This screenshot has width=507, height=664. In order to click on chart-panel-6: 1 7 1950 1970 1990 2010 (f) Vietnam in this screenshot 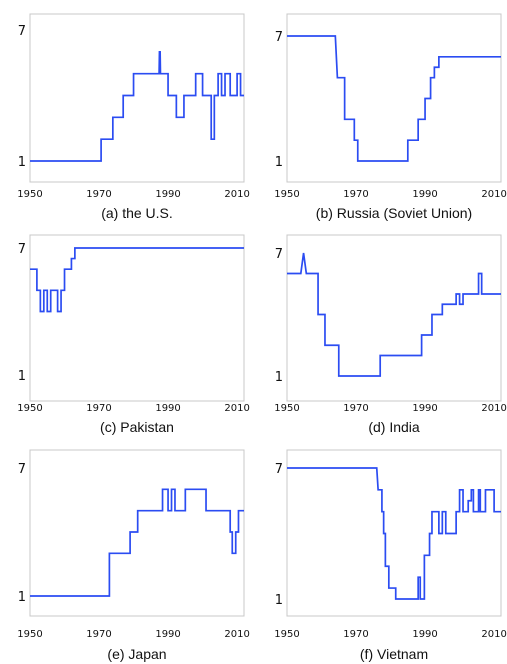, I will do `click(390, 555)`.